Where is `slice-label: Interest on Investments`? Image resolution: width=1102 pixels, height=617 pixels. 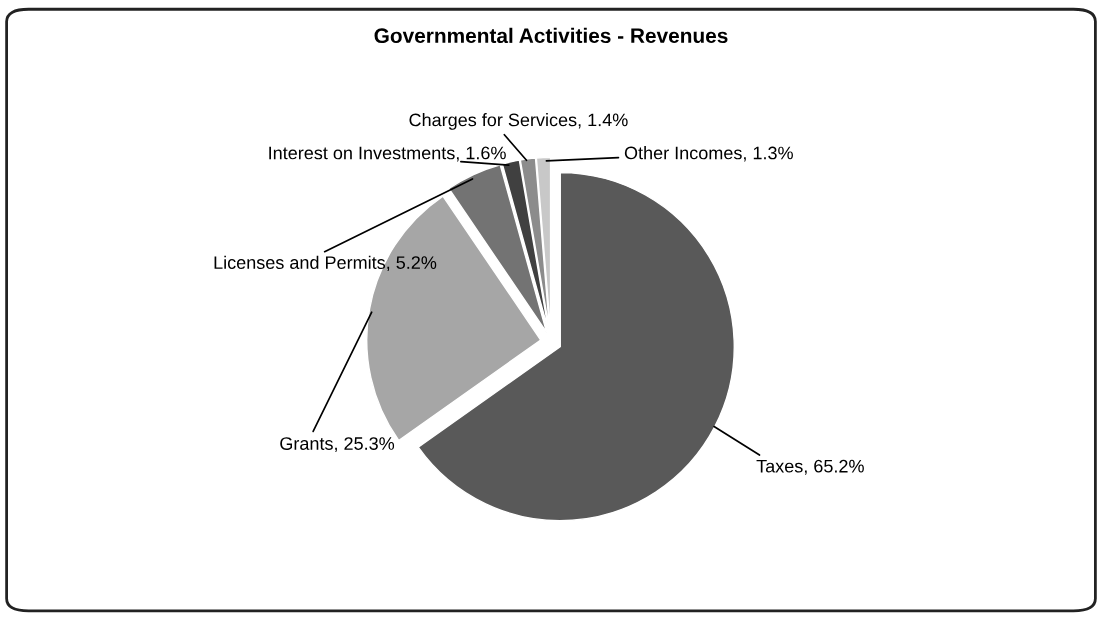 slice-label: Interest on Investments is located at coordinates (362, 153).